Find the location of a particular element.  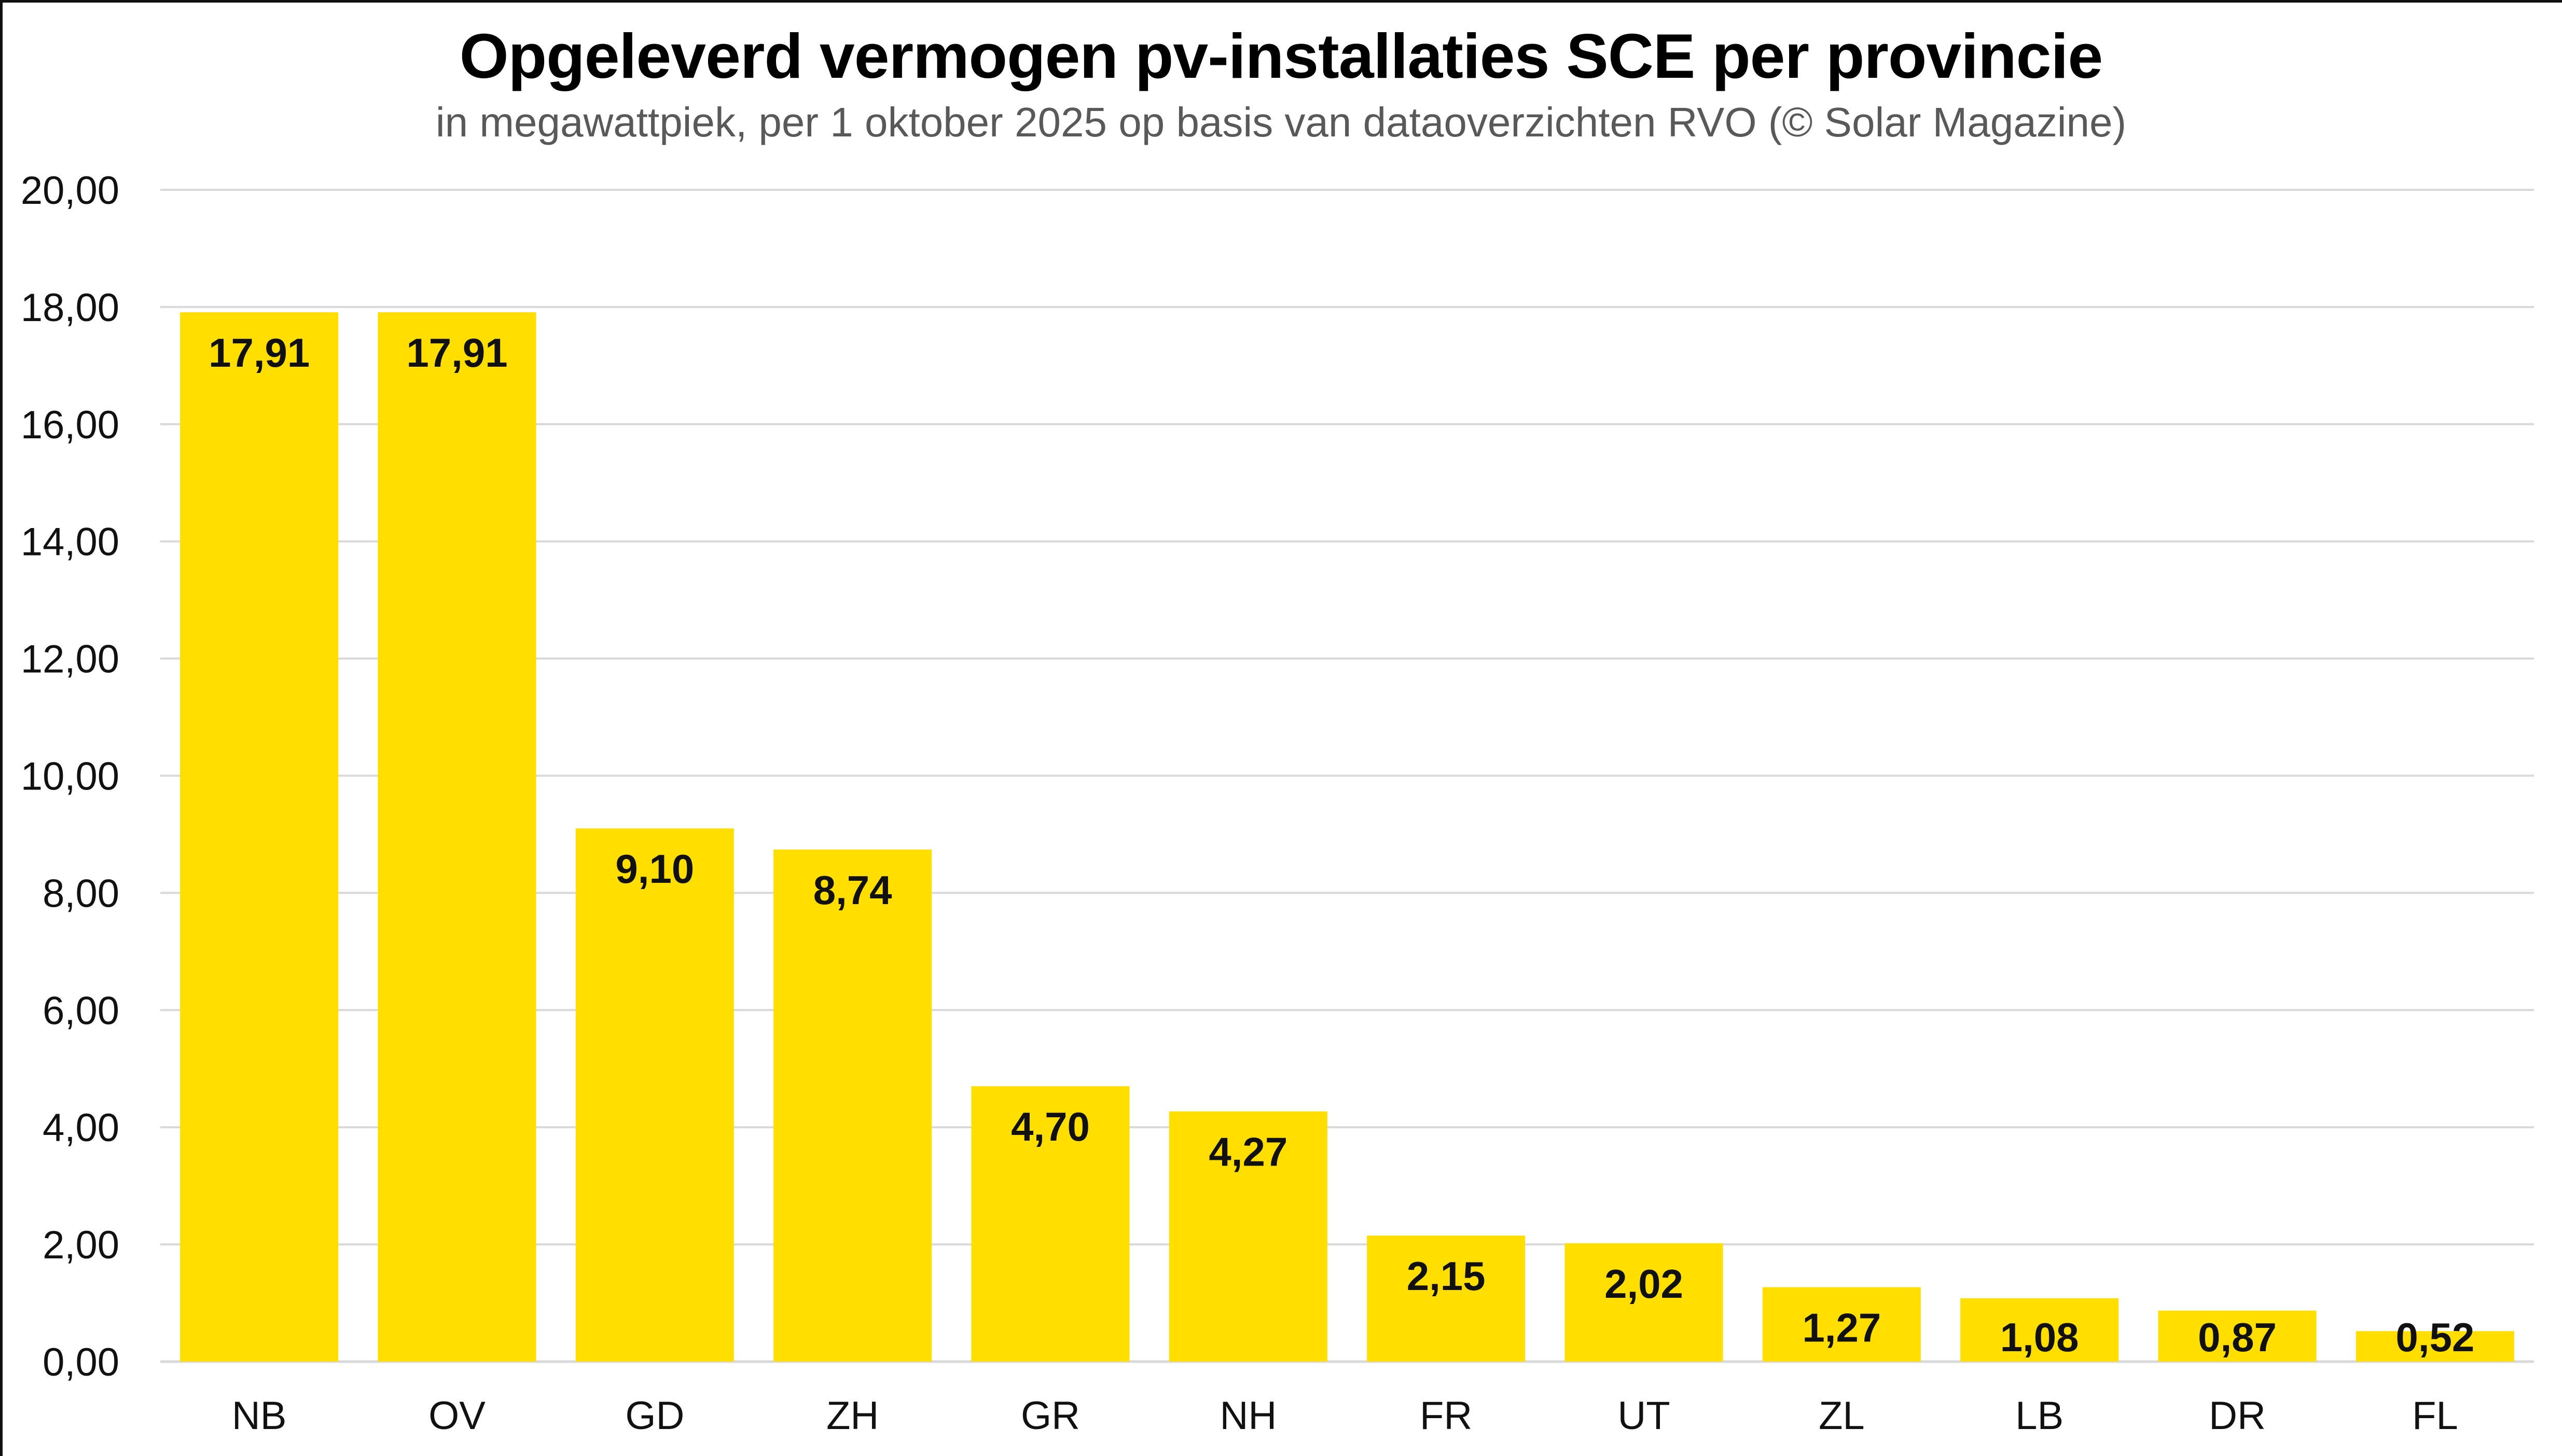

data-label: 9,10 is located at coordinates (654, 869).